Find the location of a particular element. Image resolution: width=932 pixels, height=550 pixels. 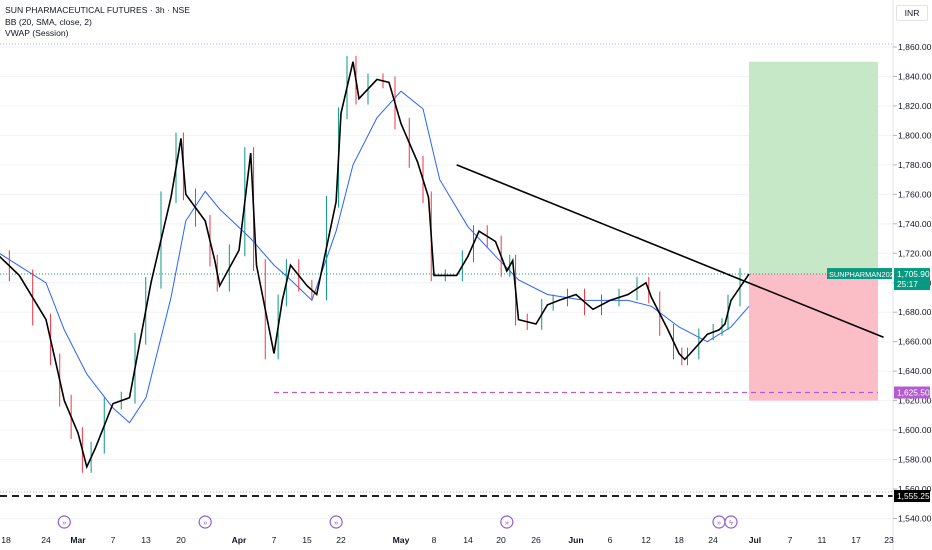

stop-level-label: 1,625.50 is located at coordinates (913, 393).